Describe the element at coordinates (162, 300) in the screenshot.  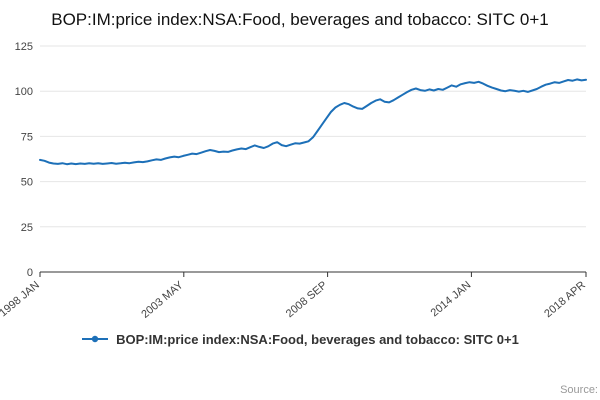
I see `x-tick-label: 2003 MAY` at that location.